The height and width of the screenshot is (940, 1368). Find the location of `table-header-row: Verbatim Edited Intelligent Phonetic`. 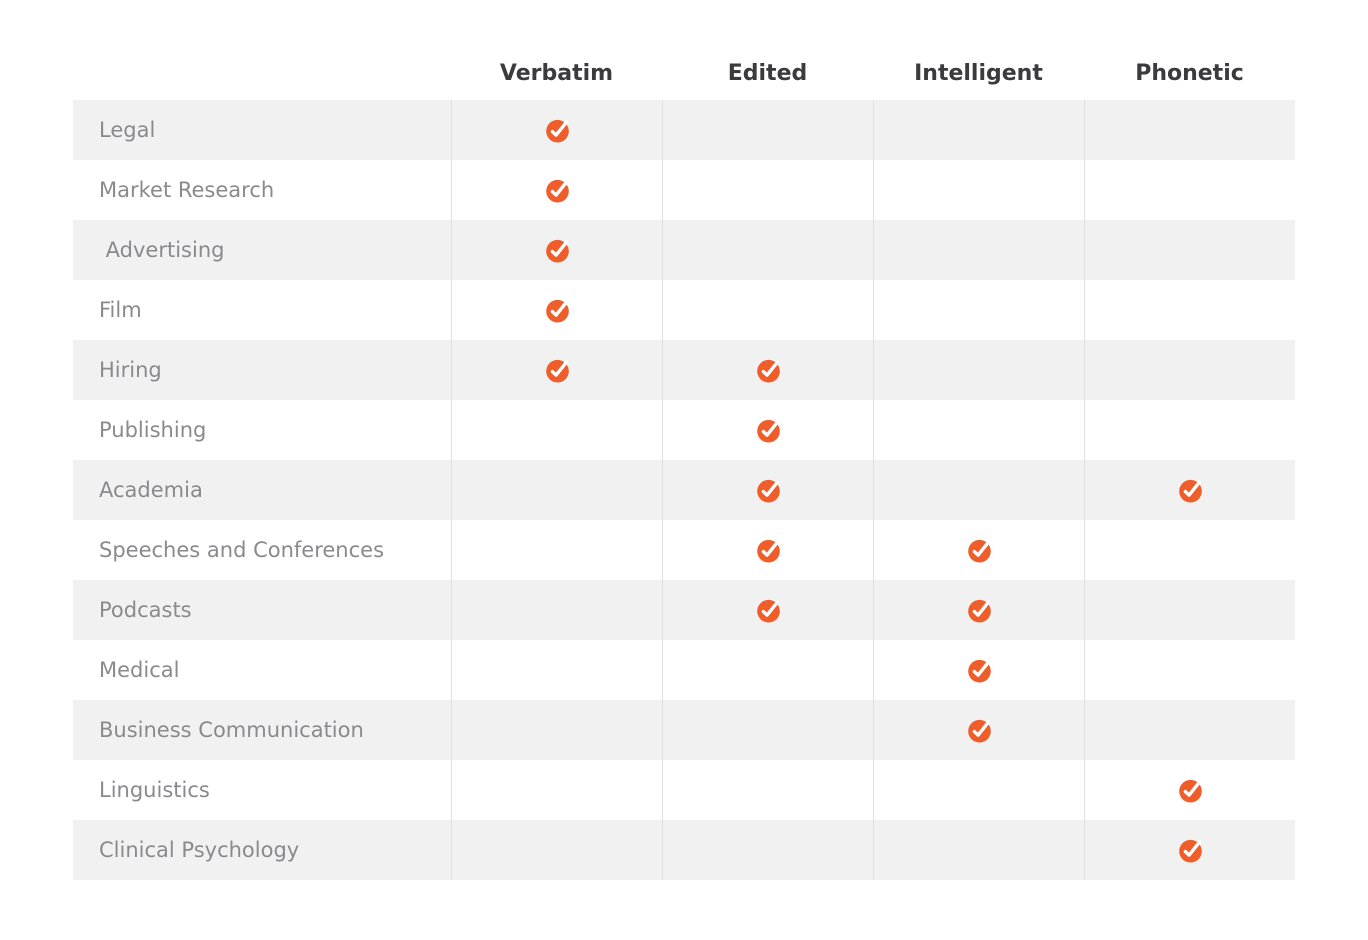

table-header-row: Verbatim Edited Intelligent Phonetic is located at coordinates (684, 73).